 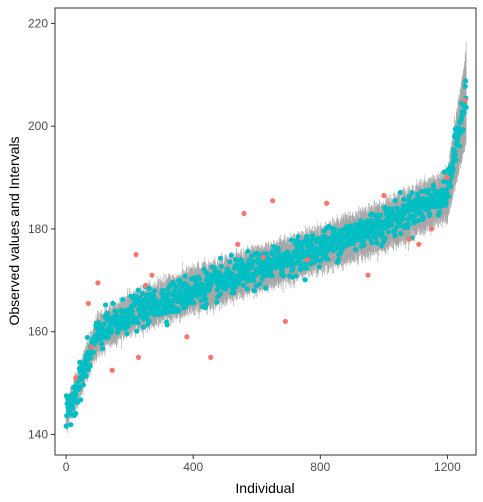 What do you see at coordinates (447, 467) in the screenshot?
I see `x-tick-label: 1200` at bounding box center [447, 467].